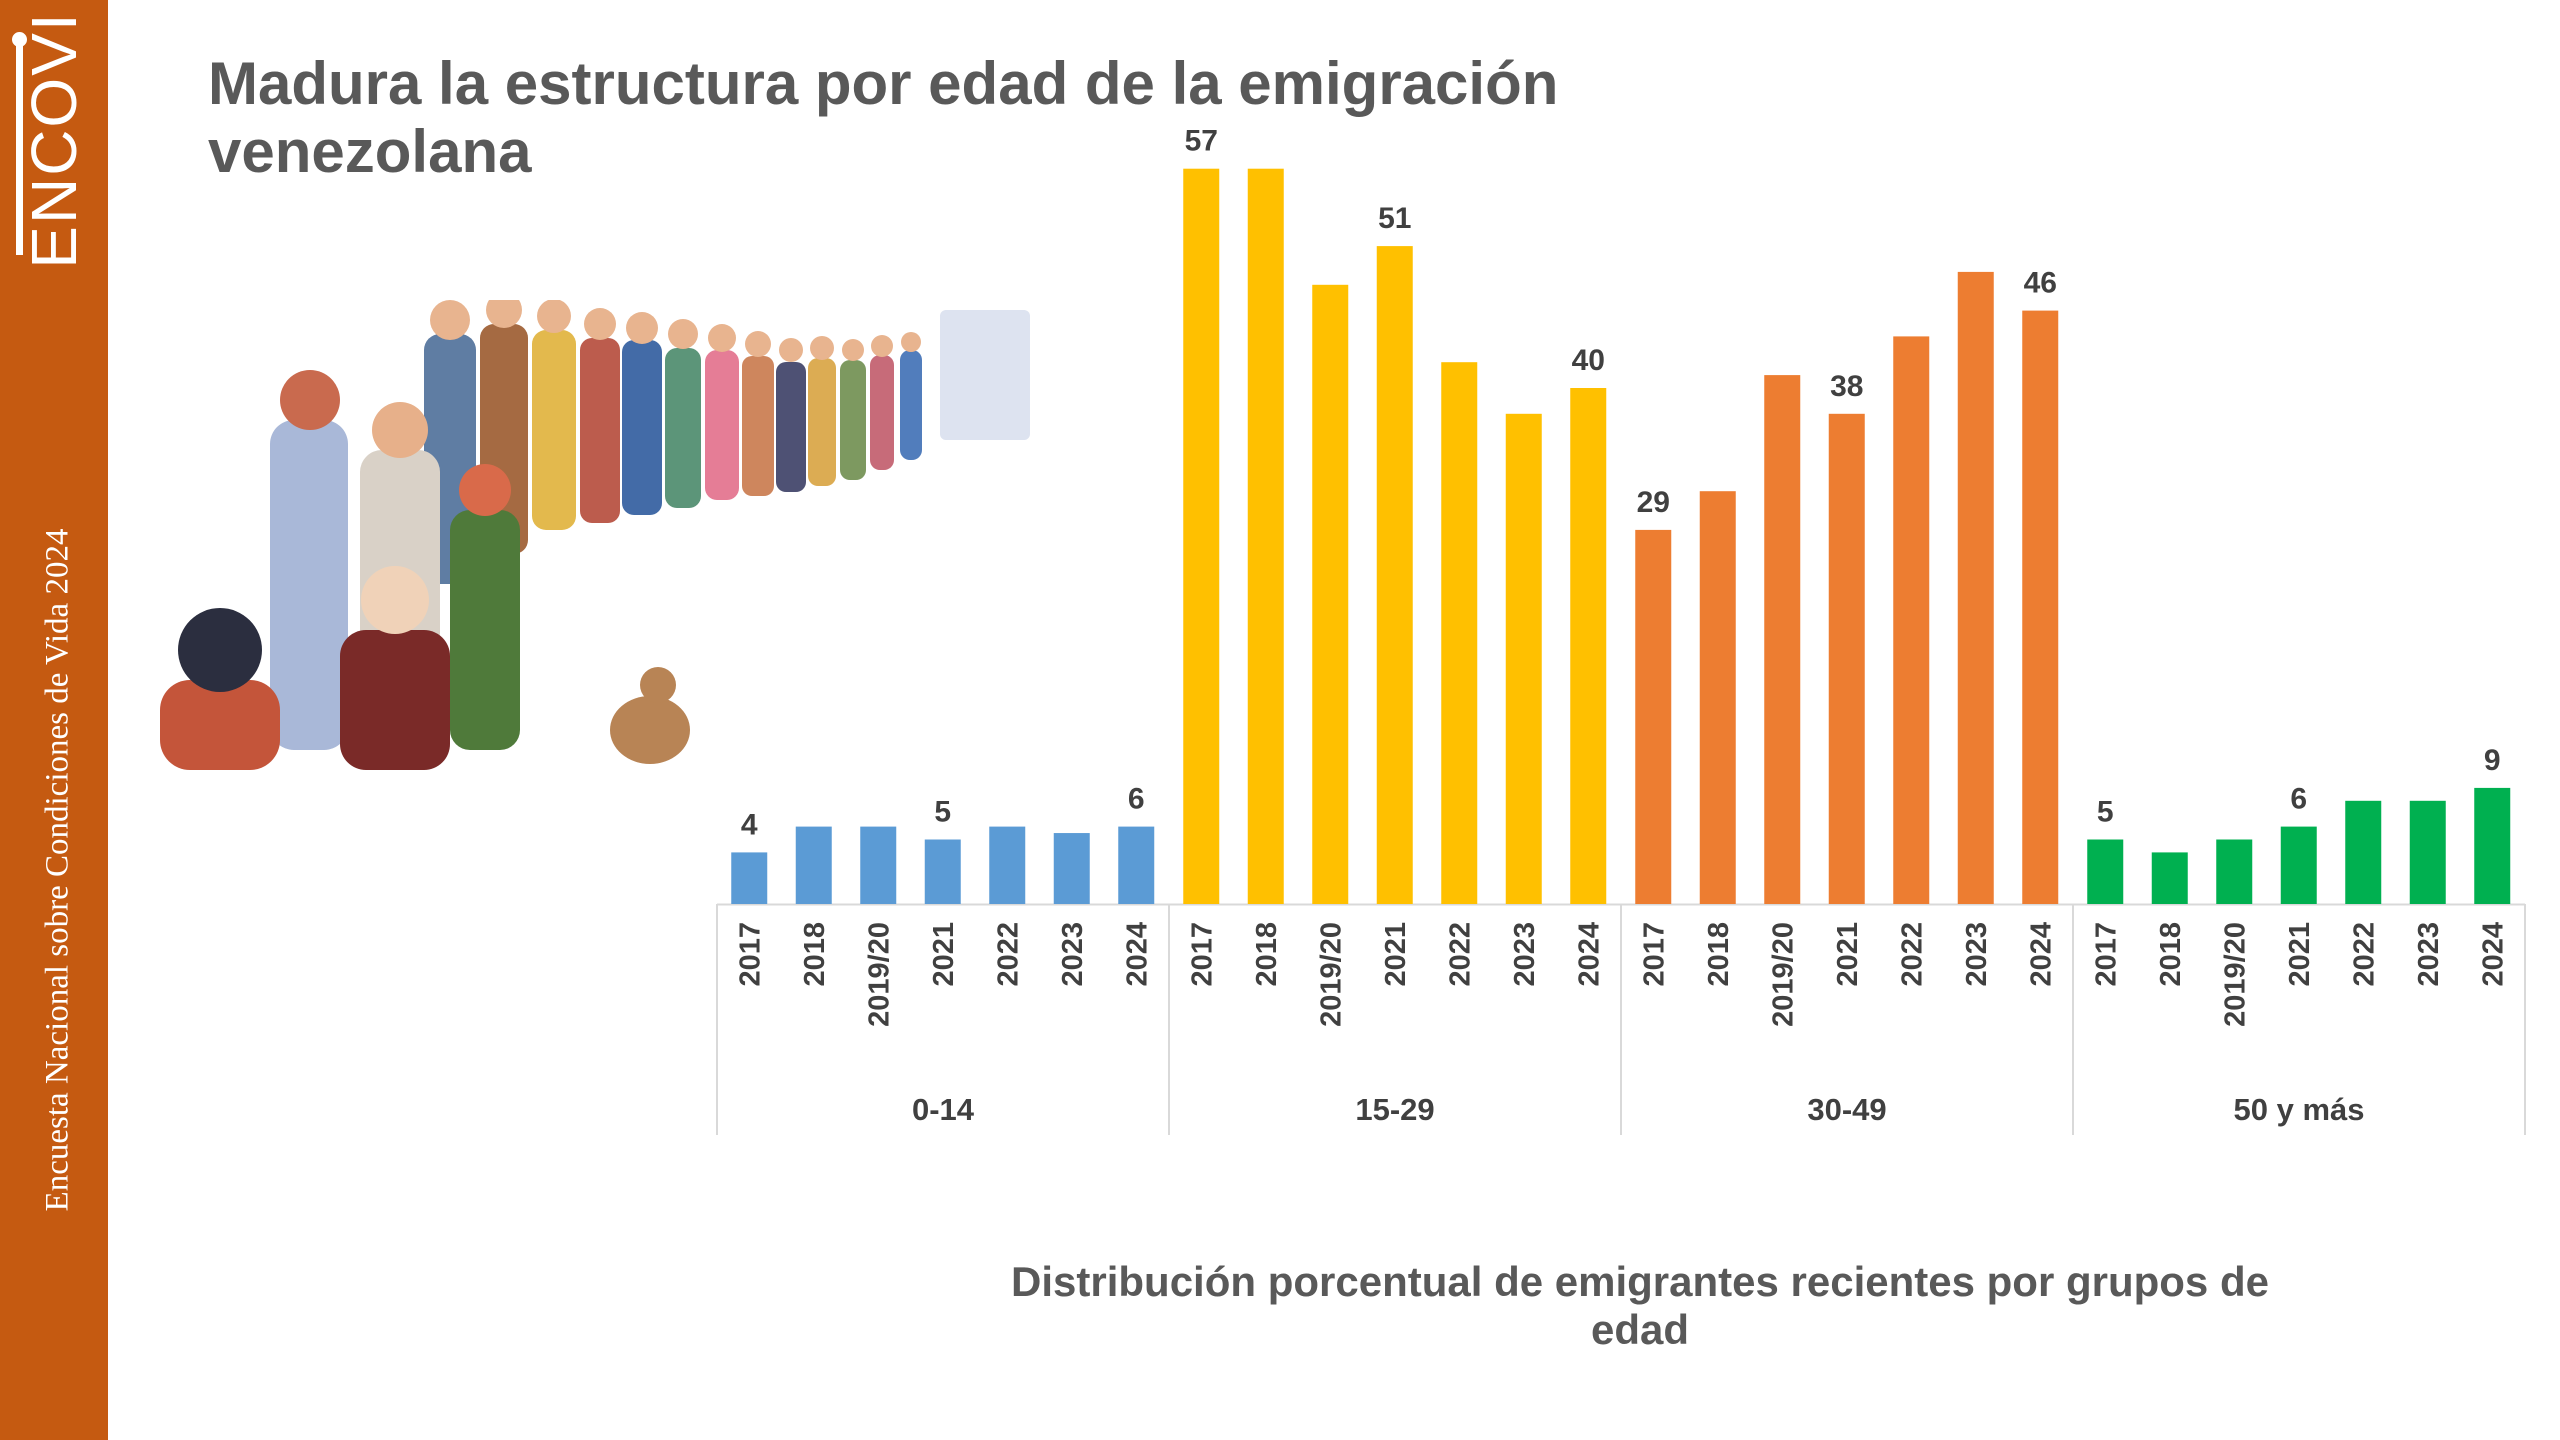  I want to click on data-label: 46, so click(2040, 283).